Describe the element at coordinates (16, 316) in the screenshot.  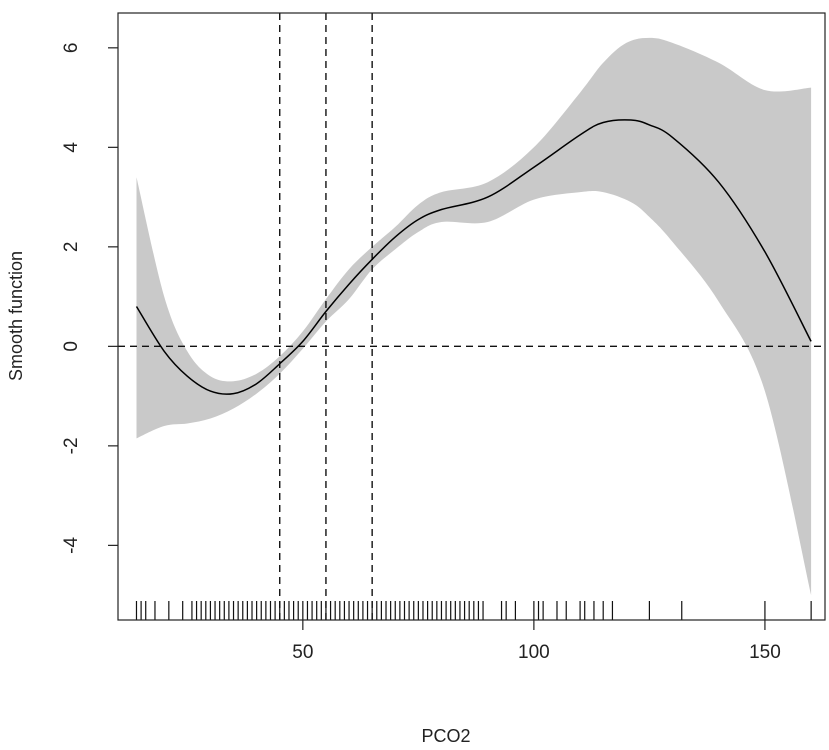
I see `y-axis-title: Smooth function` at that location.